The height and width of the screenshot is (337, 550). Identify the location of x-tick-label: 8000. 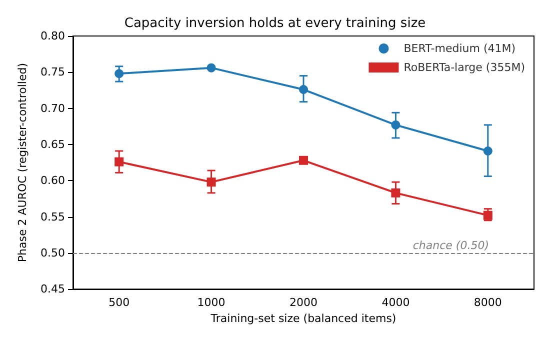
(488, 303).